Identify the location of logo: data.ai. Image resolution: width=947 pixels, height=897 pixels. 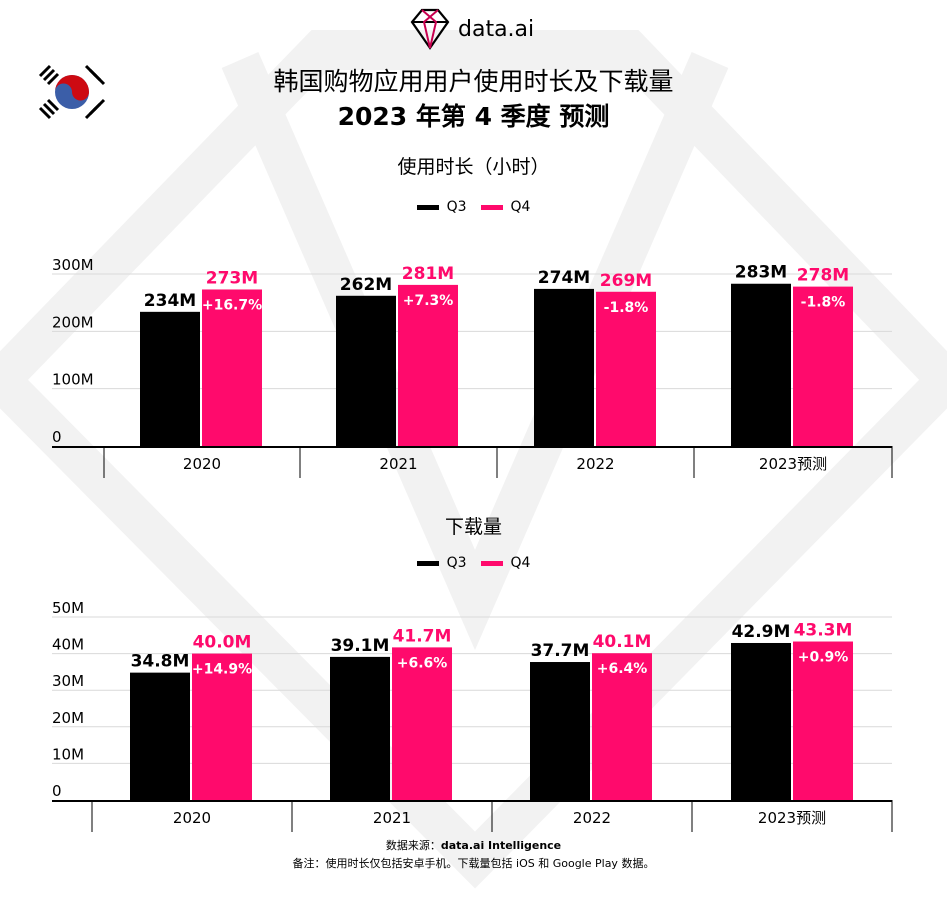
(472, 29).